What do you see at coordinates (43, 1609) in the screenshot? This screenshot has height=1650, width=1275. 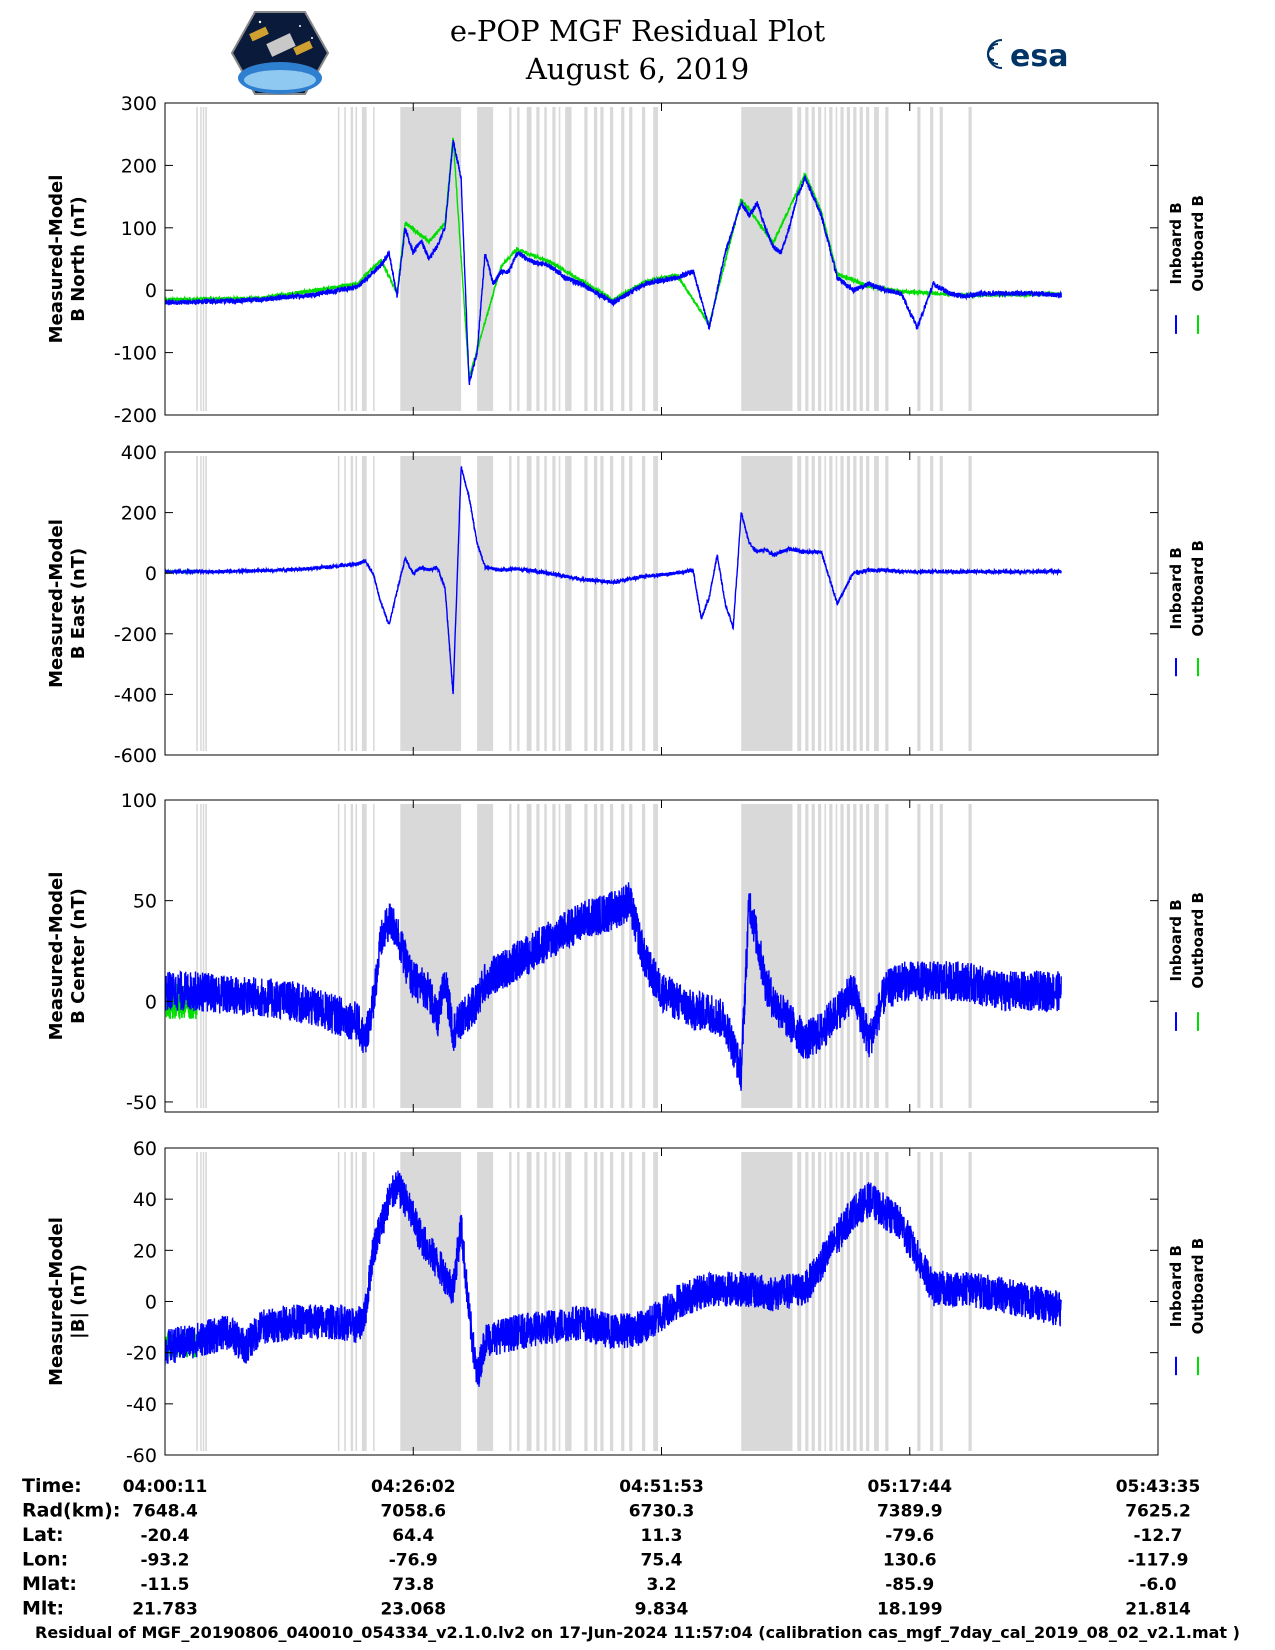 I see `row-label: Mlt:` at bounding box center [43, 1609].